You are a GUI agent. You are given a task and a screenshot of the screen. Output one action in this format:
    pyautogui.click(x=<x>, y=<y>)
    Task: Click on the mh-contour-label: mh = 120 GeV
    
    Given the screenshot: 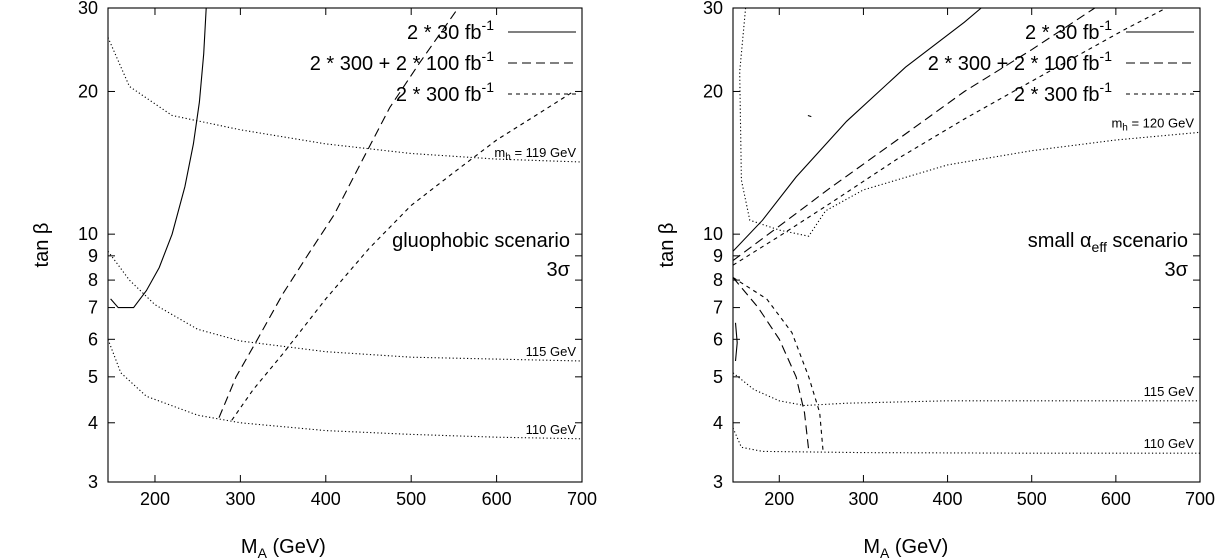 What is the action you would take?
    pyautogui.click(x=1152, y=124)
    